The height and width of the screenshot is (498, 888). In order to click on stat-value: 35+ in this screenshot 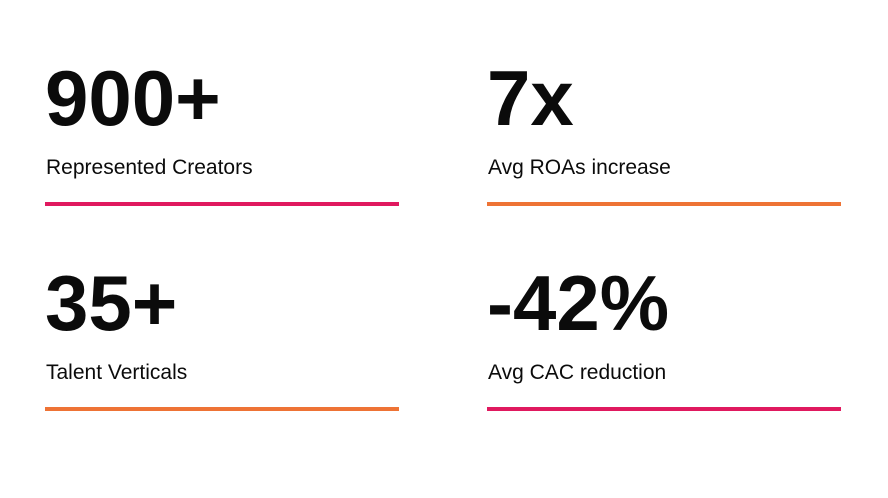, I will do `click(111, 303)`.